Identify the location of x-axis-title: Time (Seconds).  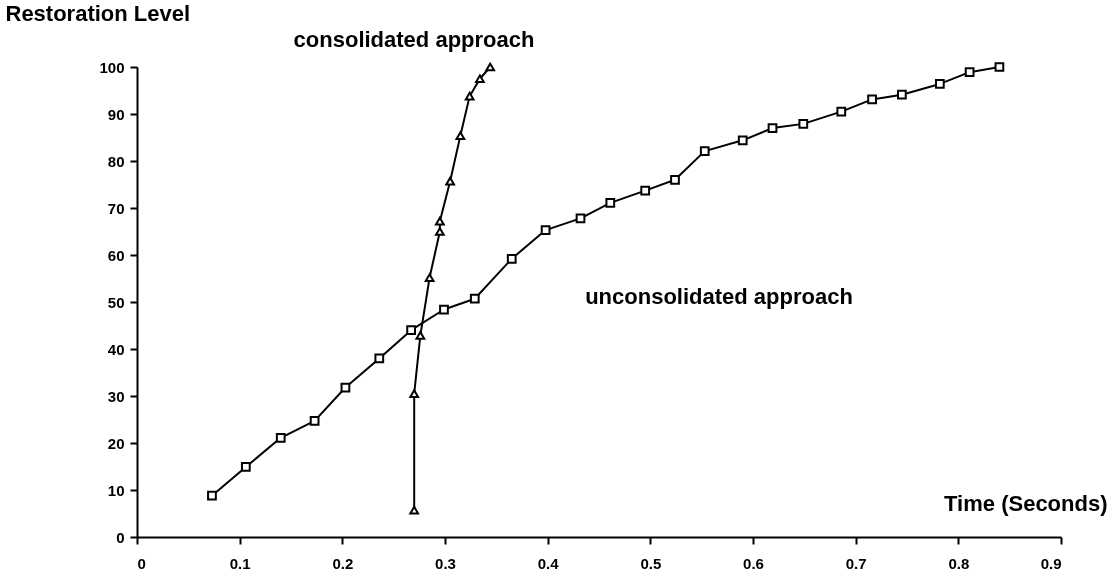
(1026, 503).